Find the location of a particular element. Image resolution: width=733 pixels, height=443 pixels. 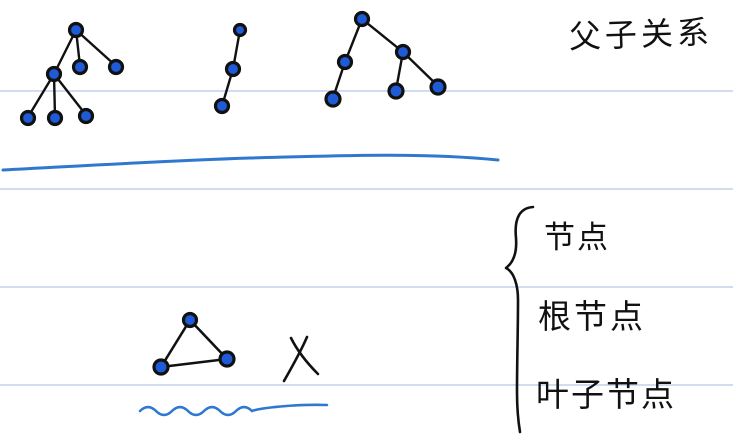

cross-mark: X is located at coordinates (301, 359).